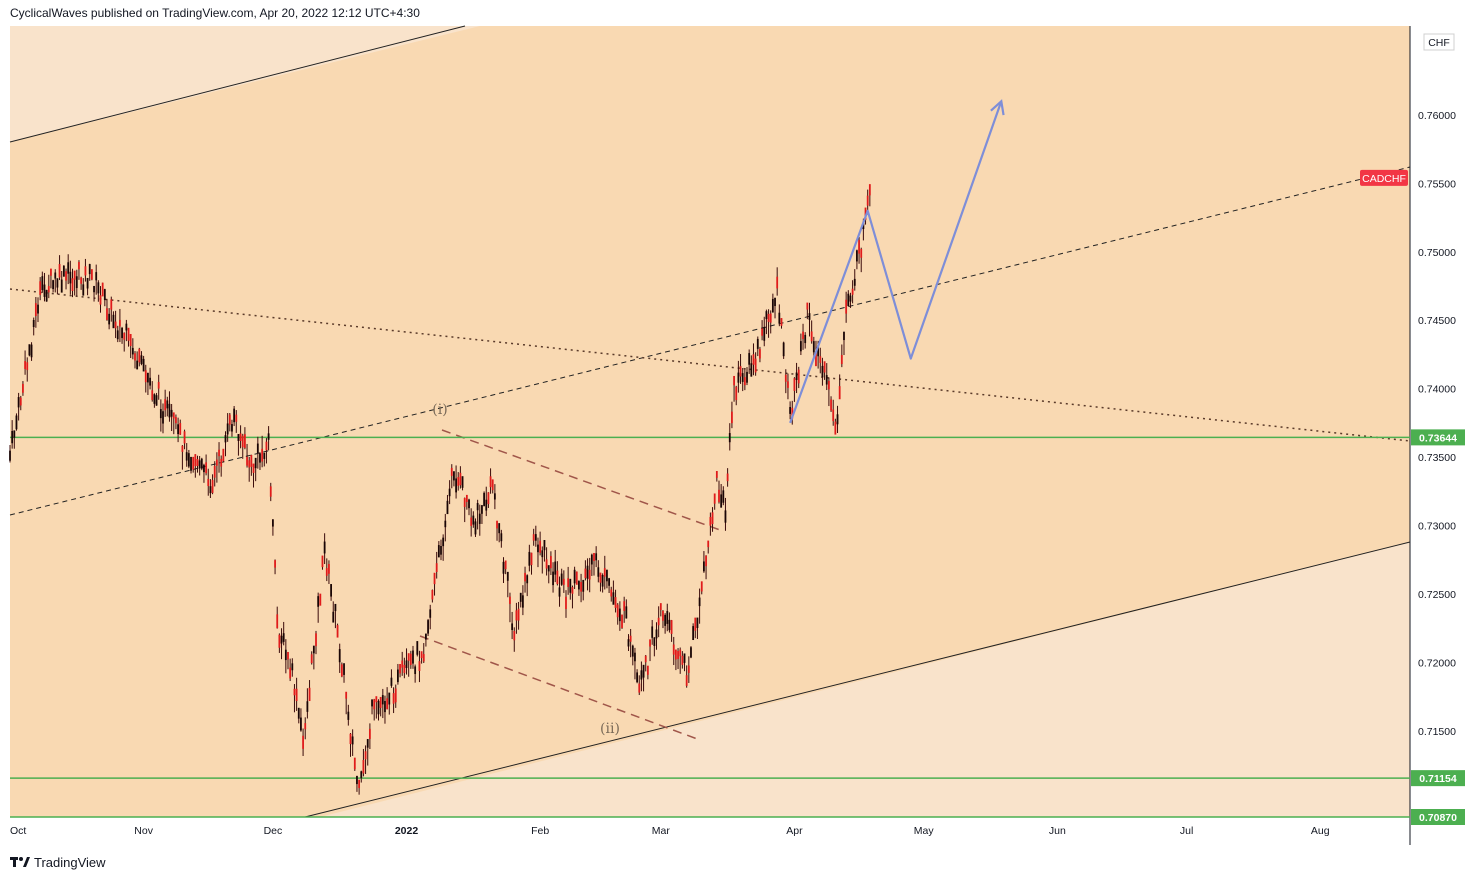 The height and width of the screenshot is (880, 1478). What do you see at coordinates (58, 862) in the screenshot?
I see `footer-brand: TradingView` at bounding box center [58, 862].